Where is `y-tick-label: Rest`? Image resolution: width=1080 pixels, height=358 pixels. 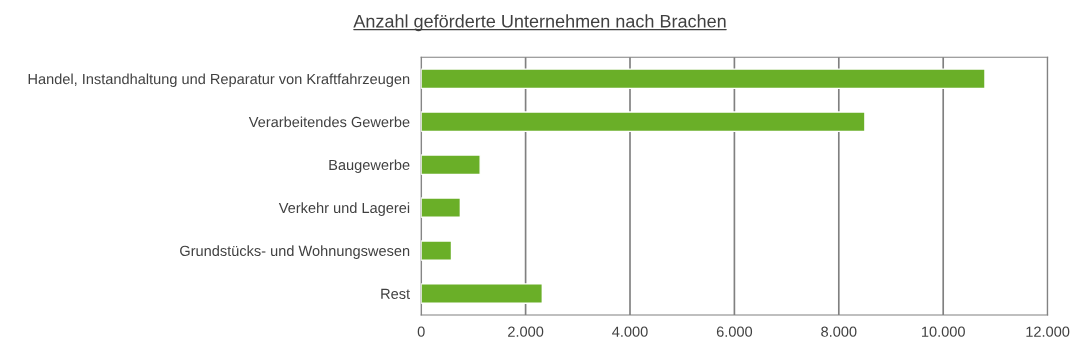
y-tick-label: Rest is located at coordinates (395, 293).